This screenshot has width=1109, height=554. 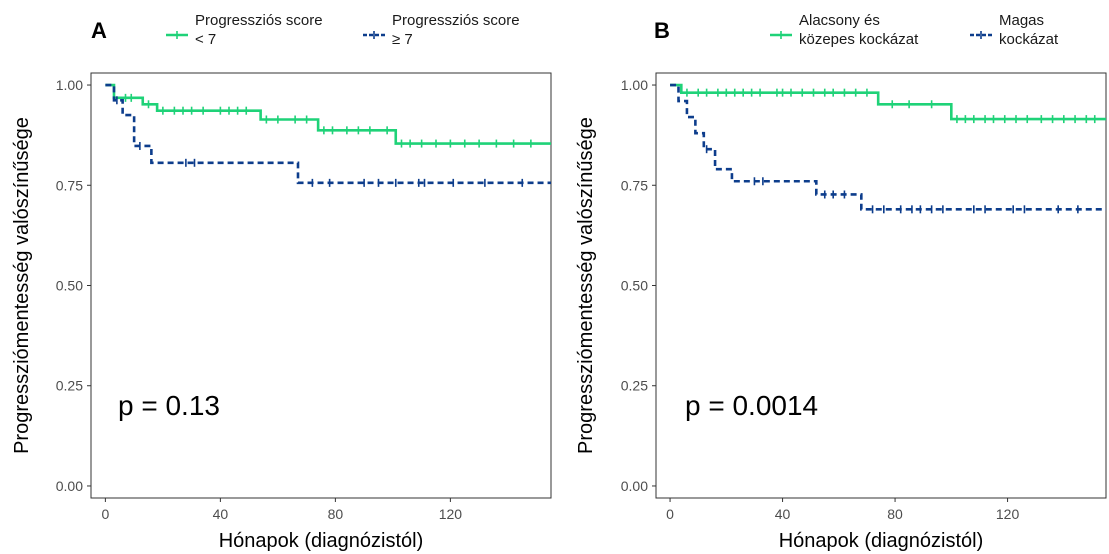 I want to click on panel-label: A, so click(x=99, y=30).